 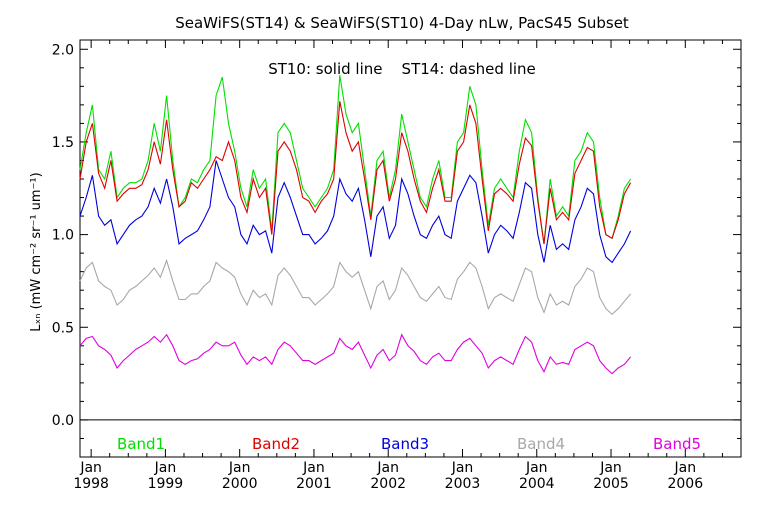 I want to click on series-line-band3, so click(x=355, y=212).